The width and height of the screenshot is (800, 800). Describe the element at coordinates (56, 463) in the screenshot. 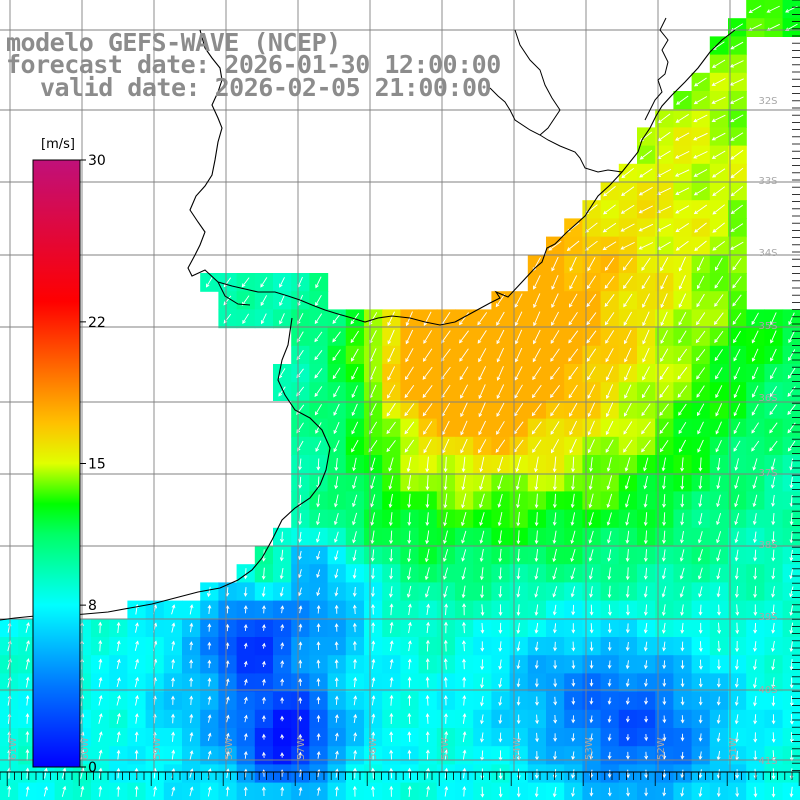

I see `colorbar-ramp` at that location.